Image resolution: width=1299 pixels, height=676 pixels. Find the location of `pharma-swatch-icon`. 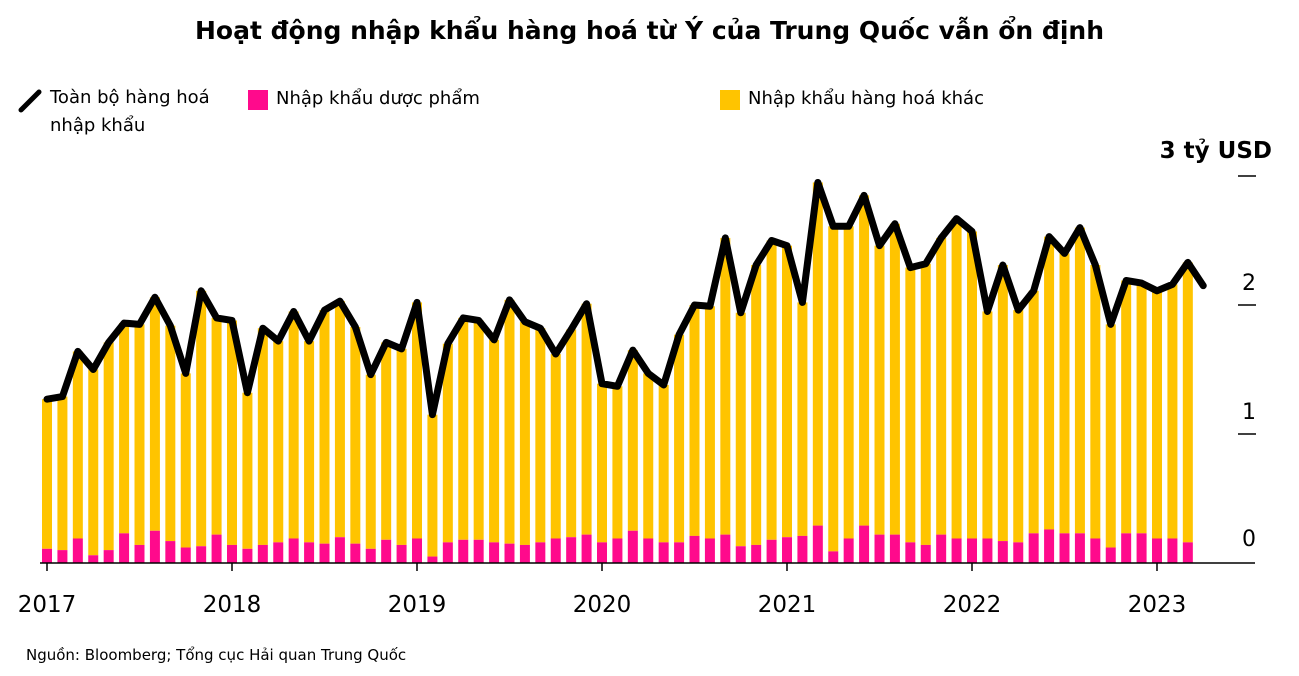

pharma-swatch-icon is located at coordinates (258, 100).